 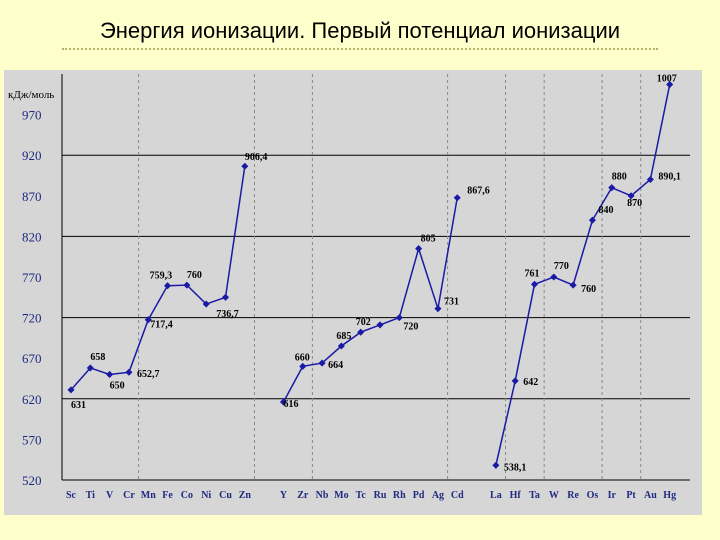 What do you see at coordinates (302, 357) in the screenshot?
I see `data-label: 660` at bounding box center [302, 357].